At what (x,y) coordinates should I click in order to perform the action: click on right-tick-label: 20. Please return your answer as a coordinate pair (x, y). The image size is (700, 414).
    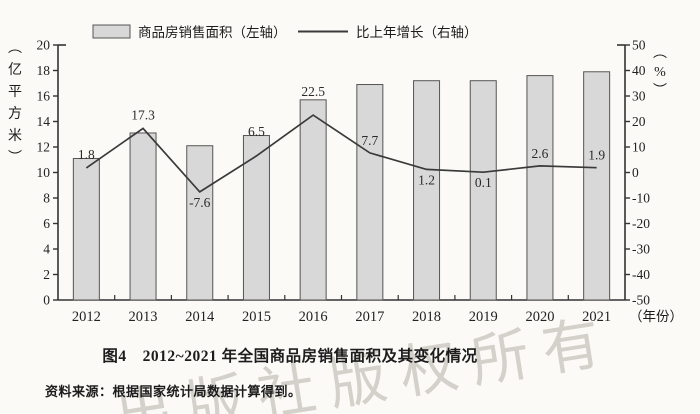
    Looking at the image, I should click on (639, 121).